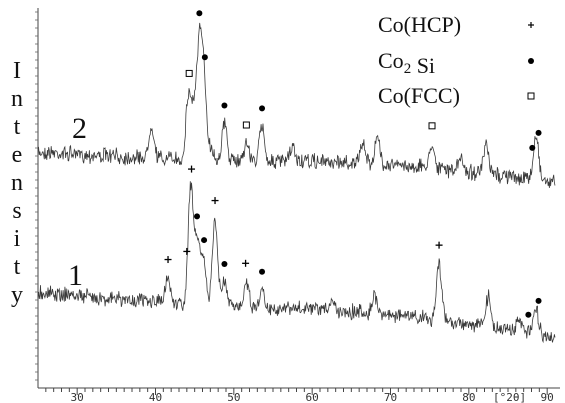  What do you see at coordinates (547, 397) in the screenshot?
I see `x-tick-label: 90` at bounding box center [547, 397].